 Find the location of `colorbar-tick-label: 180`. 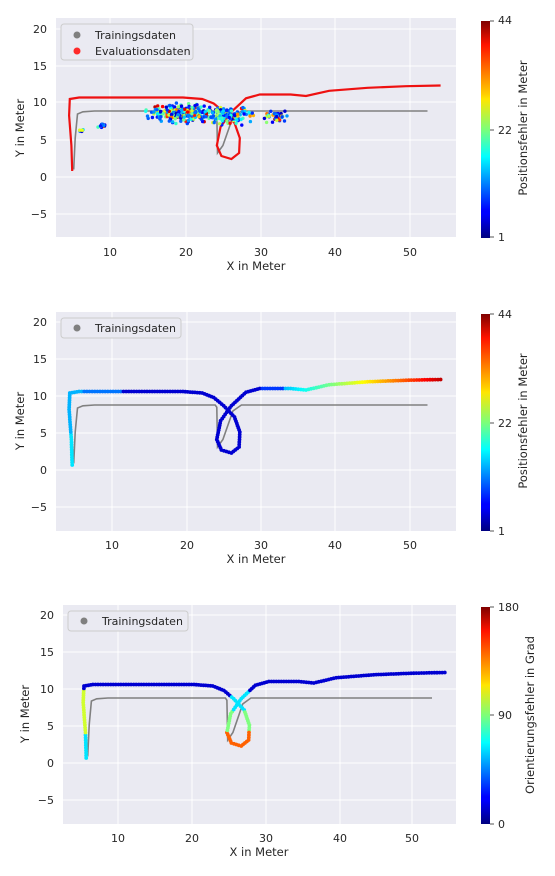

colorbar-tick-label: 180 is located at coordinates (508, 607).